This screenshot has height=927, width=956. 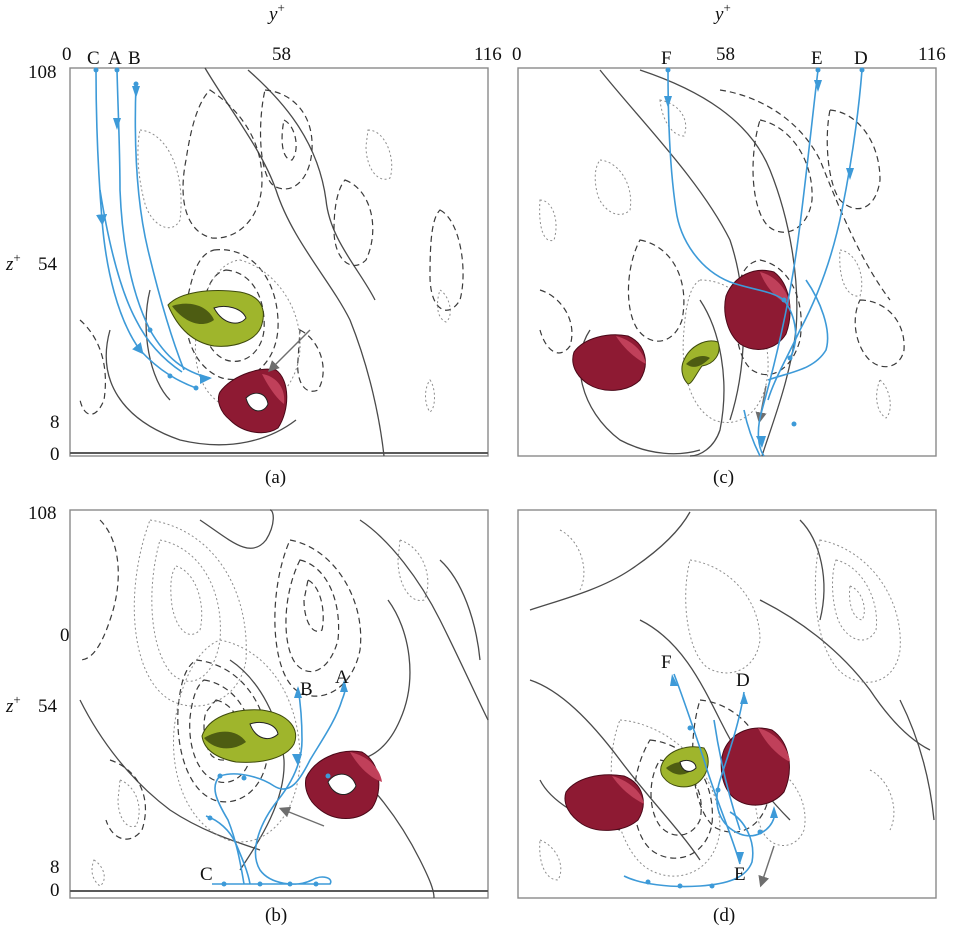 What do you see at coordinates (932, 54) in the screenshot?
I see `tick-y-116-right: 116` at bounding box center [932, 54].